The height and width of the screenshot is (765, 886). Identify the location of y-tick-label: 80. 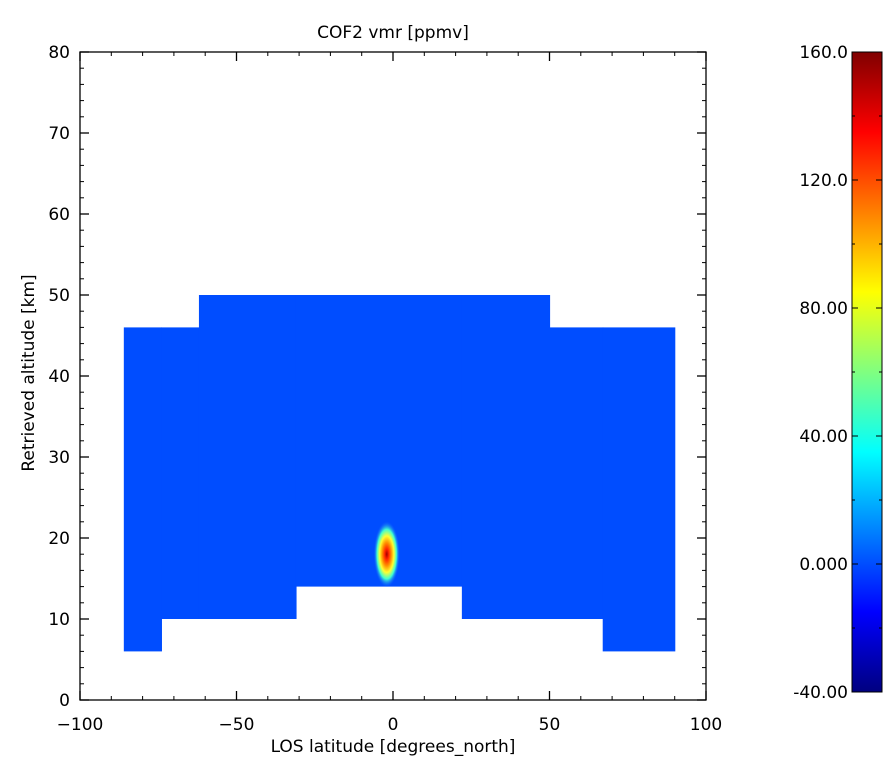
(59, 53).